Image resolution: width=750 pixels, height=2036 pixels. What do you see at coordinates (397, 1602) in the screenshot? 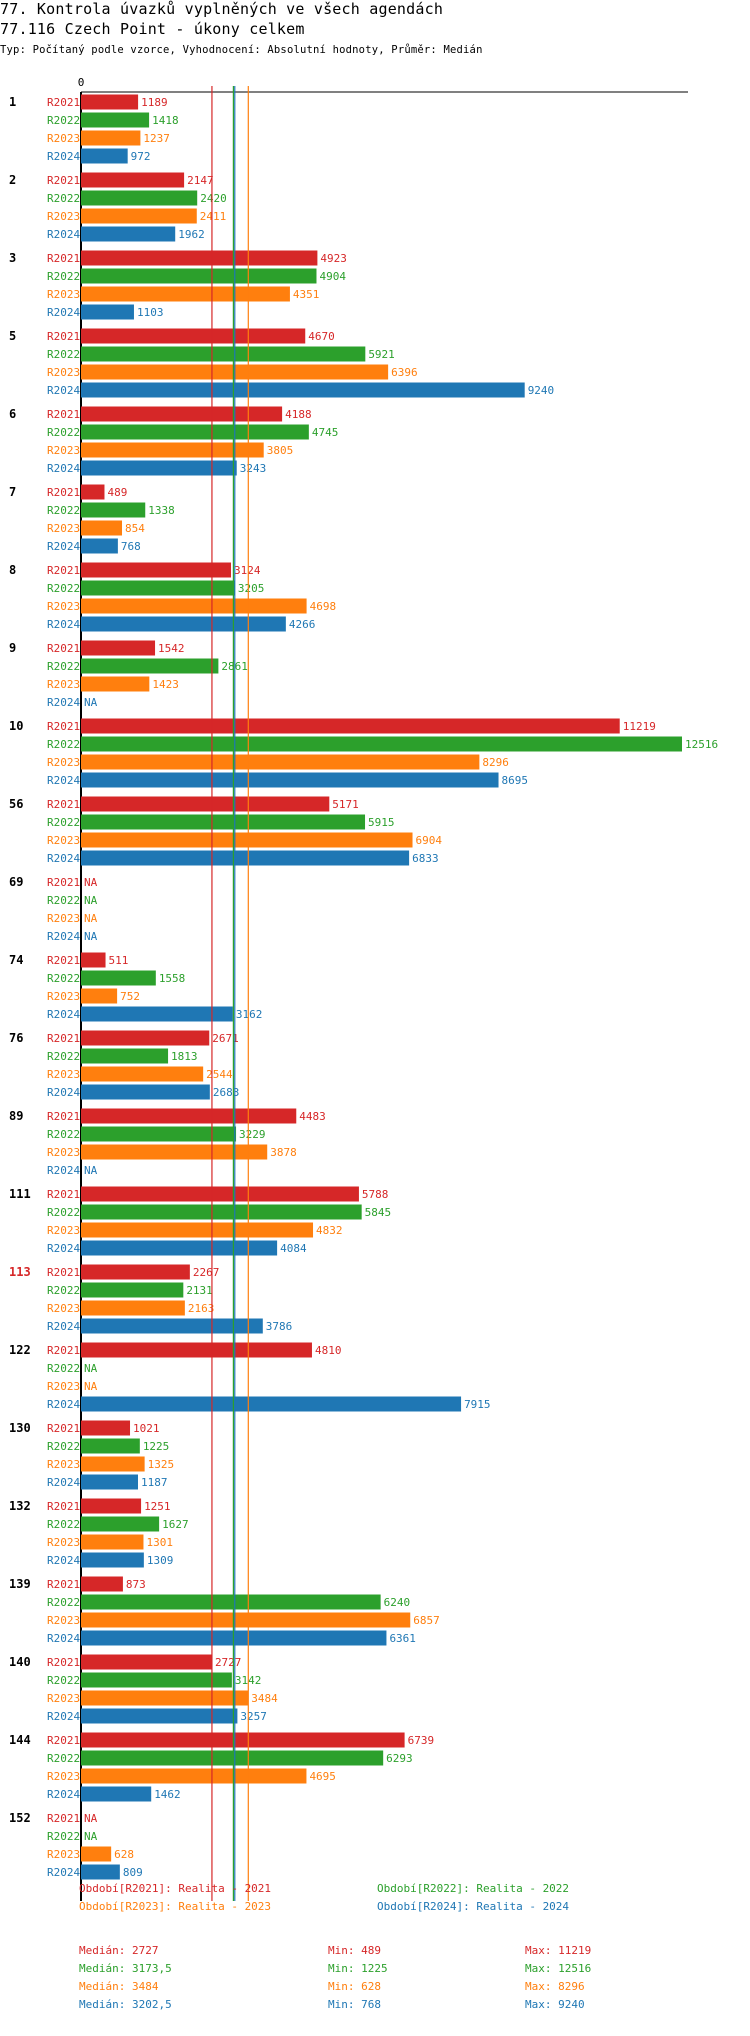
I see `bar-value-label: 6240` at bounding box center [397, 1602].